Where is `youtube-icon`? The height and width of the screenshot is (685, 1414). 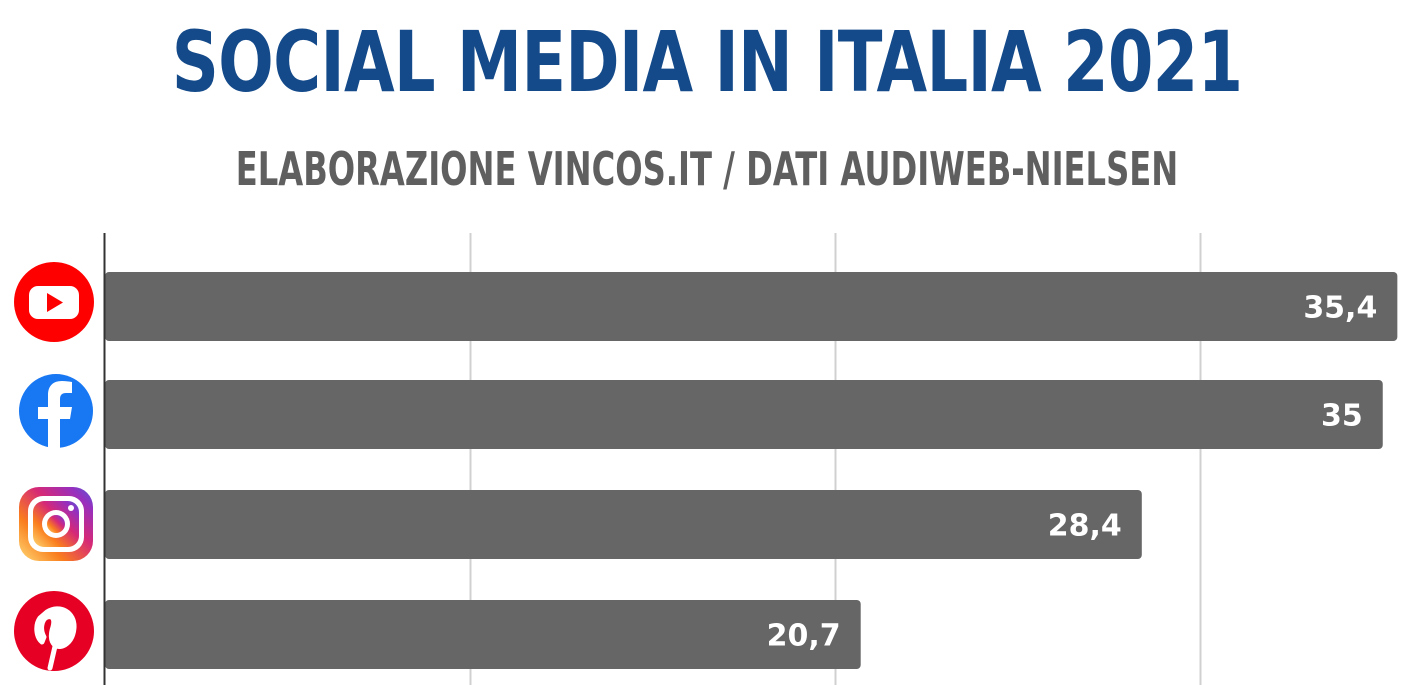 youtube-icon is located at coordinates (54, 302).